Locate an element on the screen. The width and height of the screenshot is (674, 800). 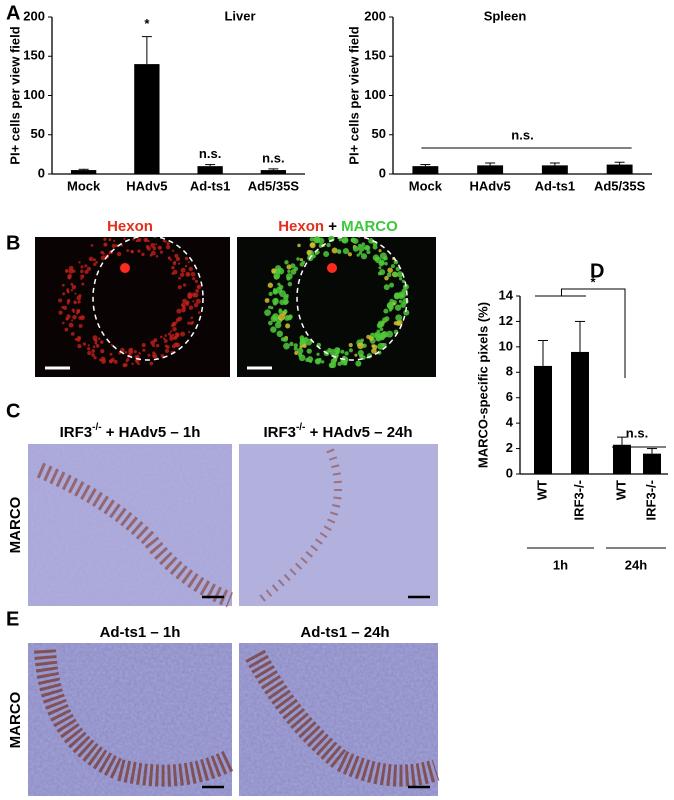
y-tick-label: 50 is located at coordinates (38, 133).